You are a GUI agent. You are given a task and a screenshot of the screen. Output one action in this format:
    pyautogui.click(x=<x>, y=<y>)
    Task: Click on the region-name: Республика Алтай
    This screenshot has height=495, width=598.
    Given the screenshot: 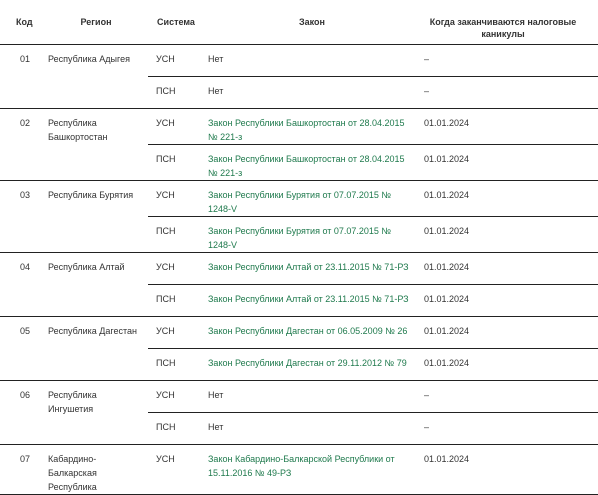 What is the action you would take?
    pyautogui.click(x=96, y=284)
    